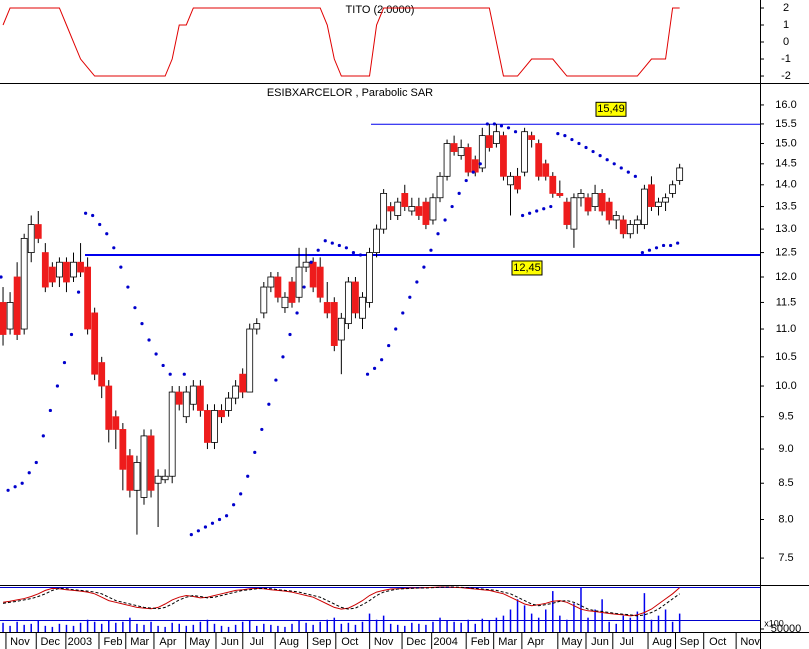 This screenshot has width=809, height=649. Describe the element at coordinates (289, 642) in the screenshot. I see `x-tick-label: Aug` at that location.